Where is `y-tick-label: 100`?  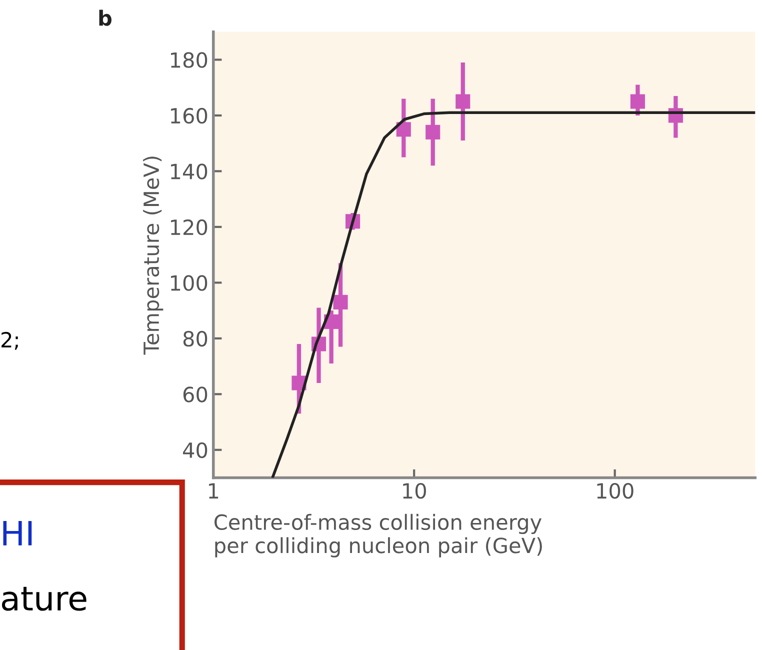
y-tick-label: 100 is located at coordinates (189, 283).